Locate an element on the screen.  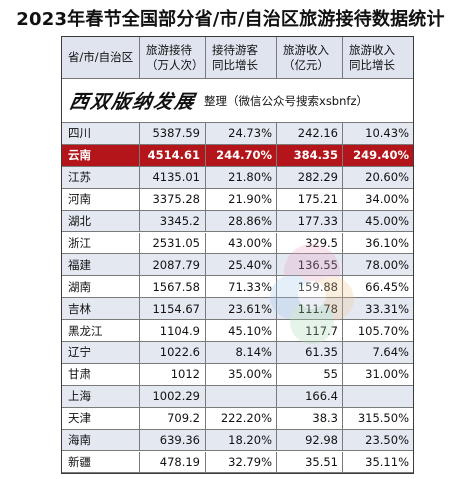
cell-visitors: 3375.28 is located at coordinates (173, 199).